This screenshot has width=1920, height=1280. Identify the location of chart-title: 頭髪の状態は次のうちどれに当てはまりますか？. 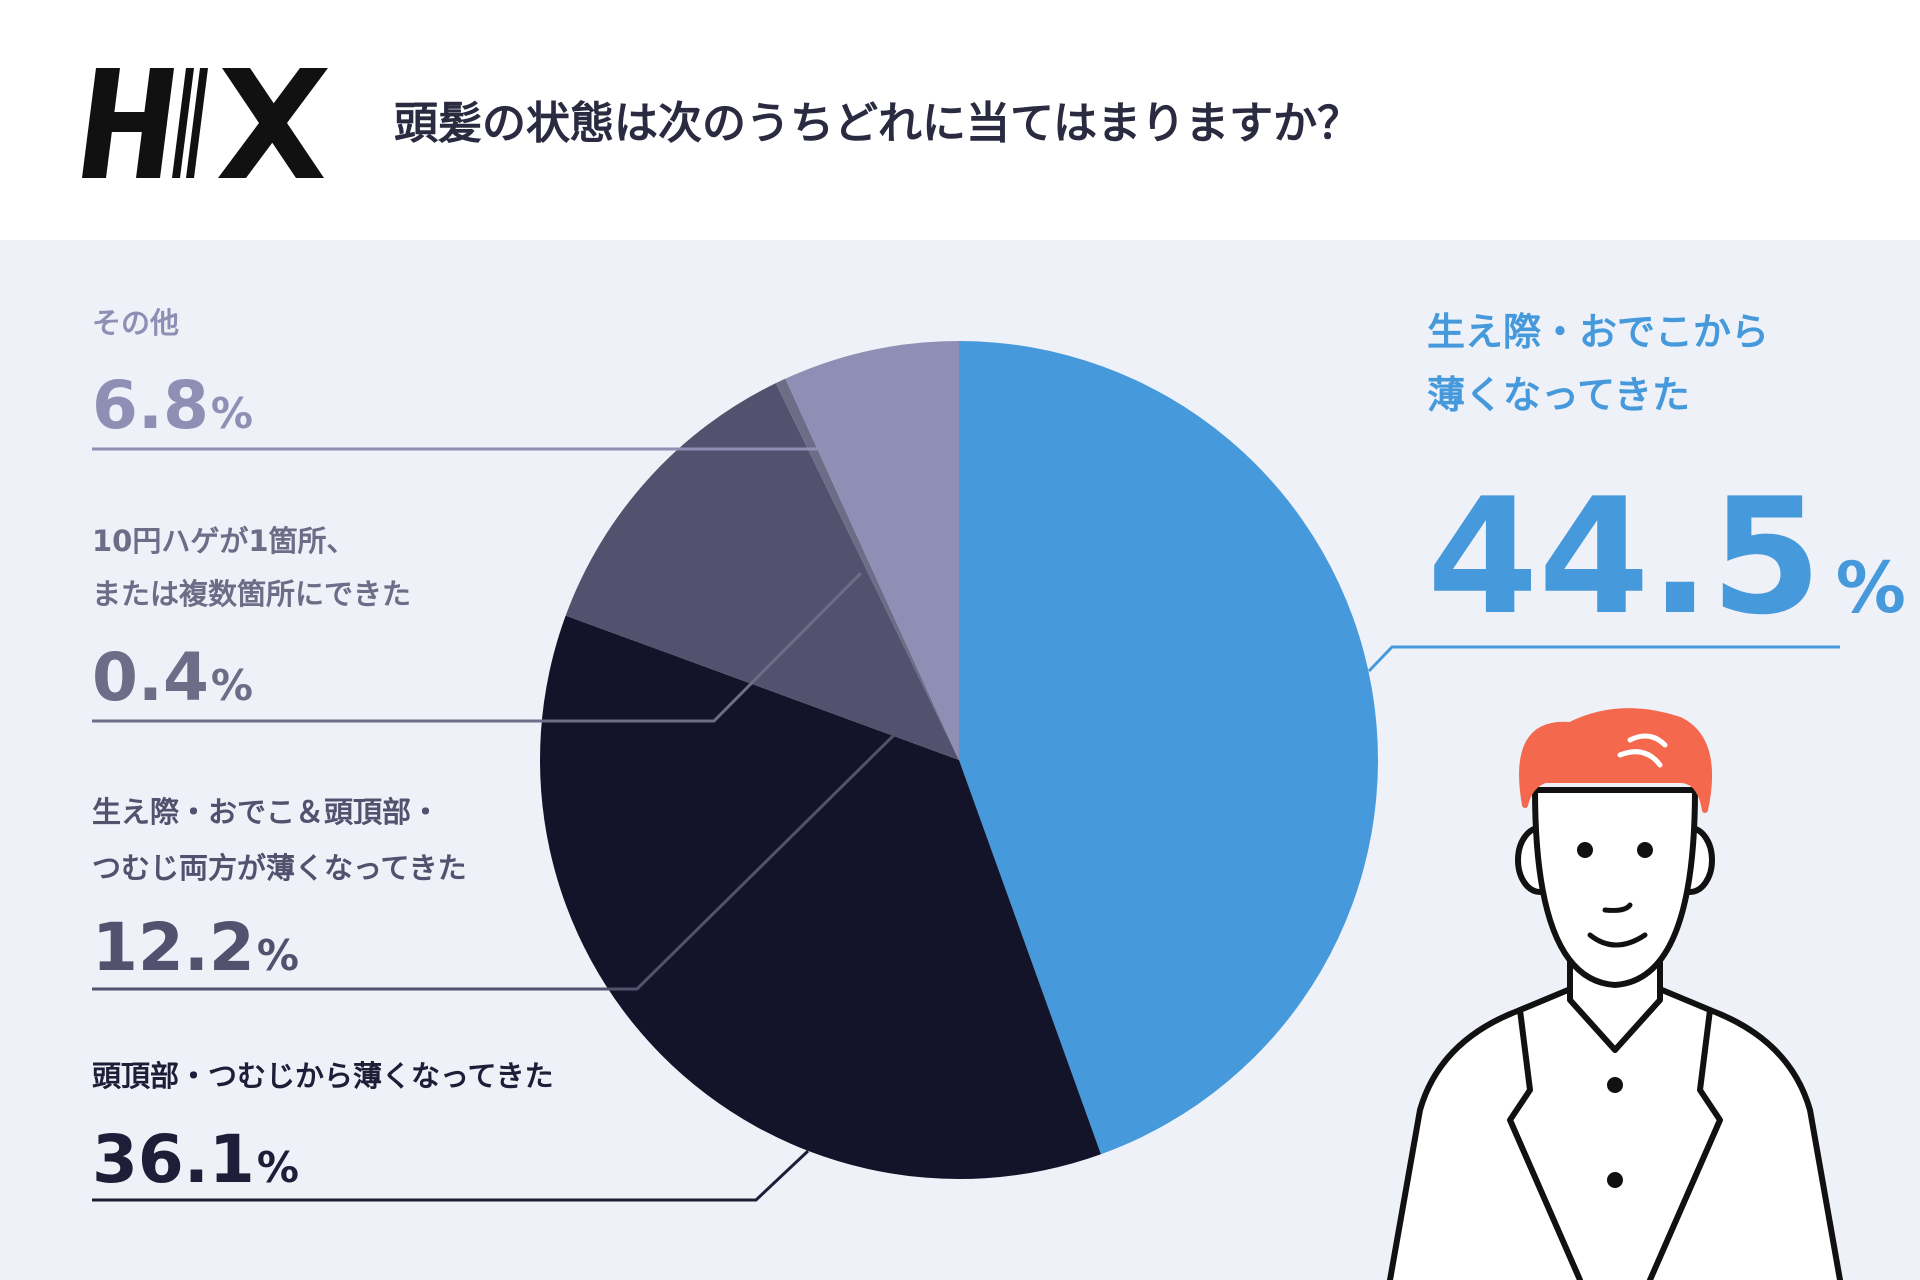
(877, 123).